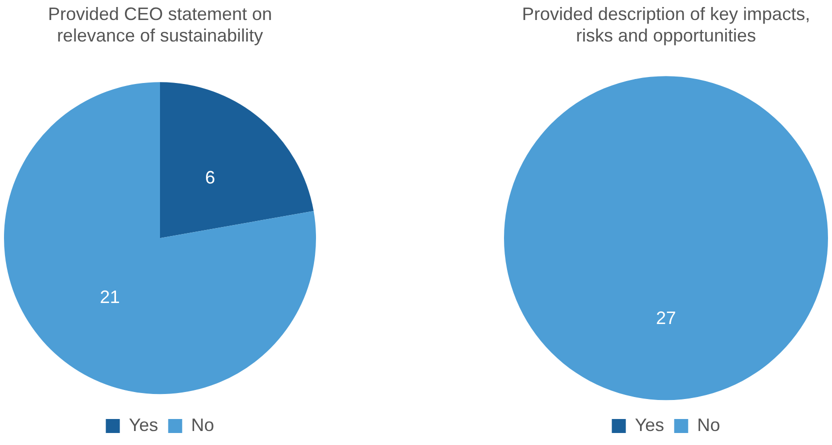 This screenshot has height=445, width=832. I want to click on data-label: 21, so click(110, 296).